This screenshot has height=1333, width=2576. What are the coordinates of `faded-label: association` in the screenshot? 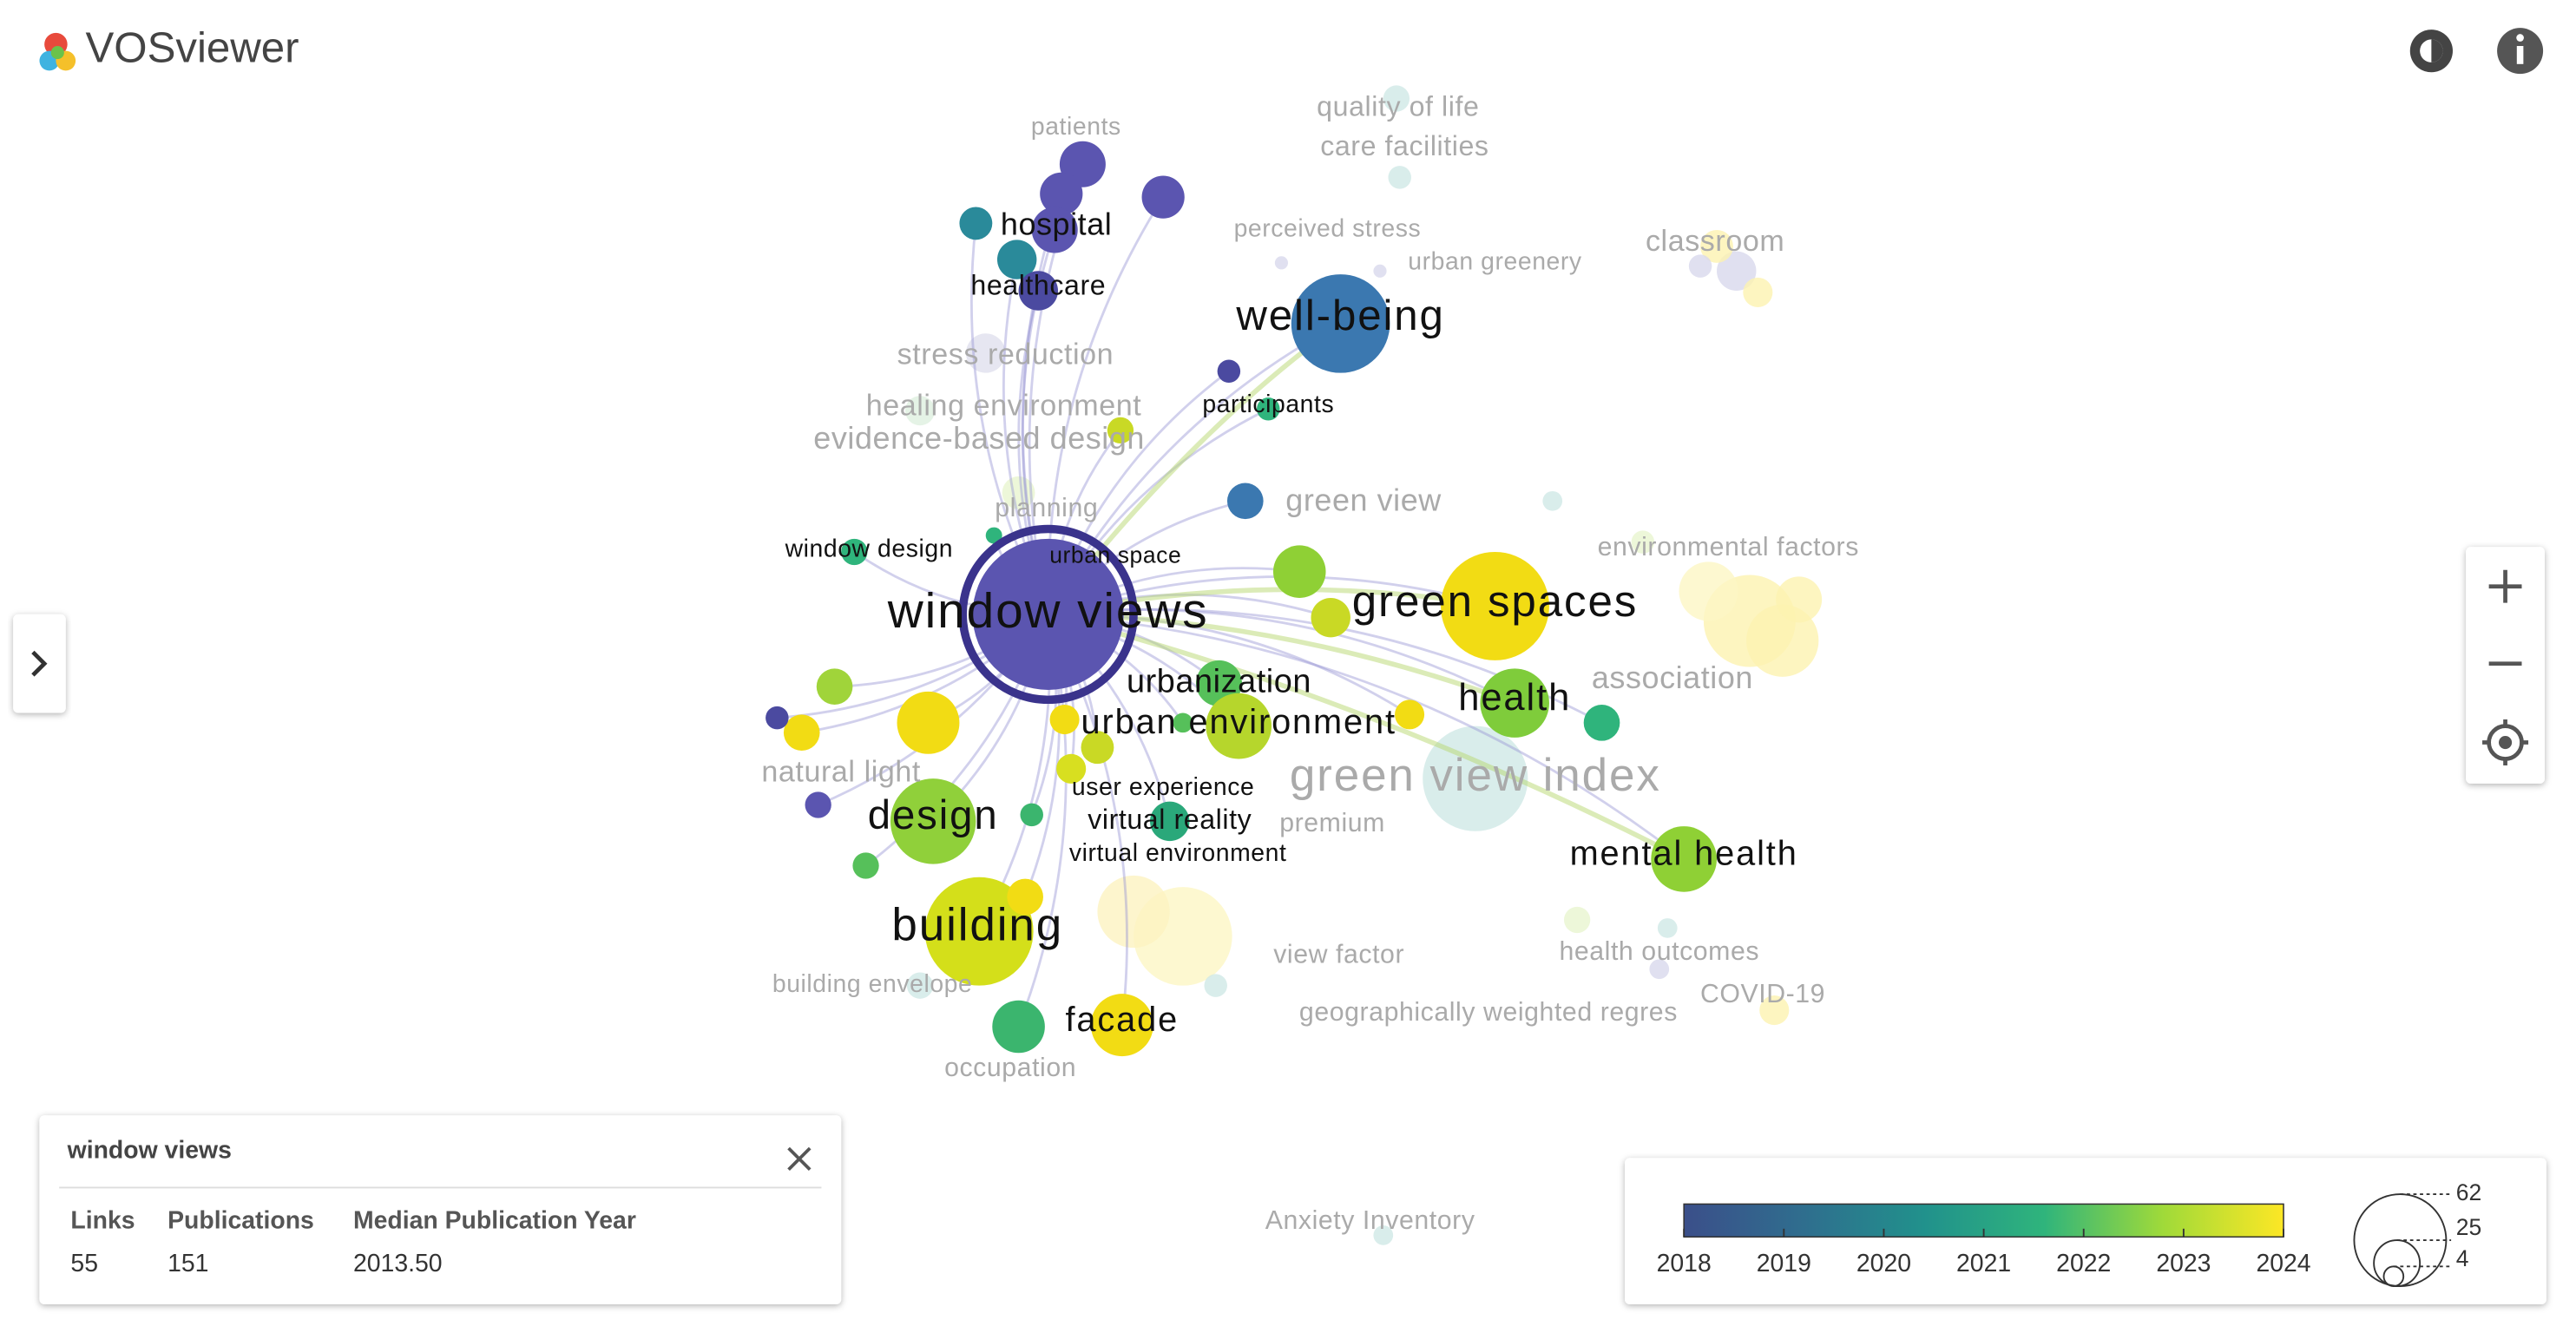 It's located at (1673, 677).